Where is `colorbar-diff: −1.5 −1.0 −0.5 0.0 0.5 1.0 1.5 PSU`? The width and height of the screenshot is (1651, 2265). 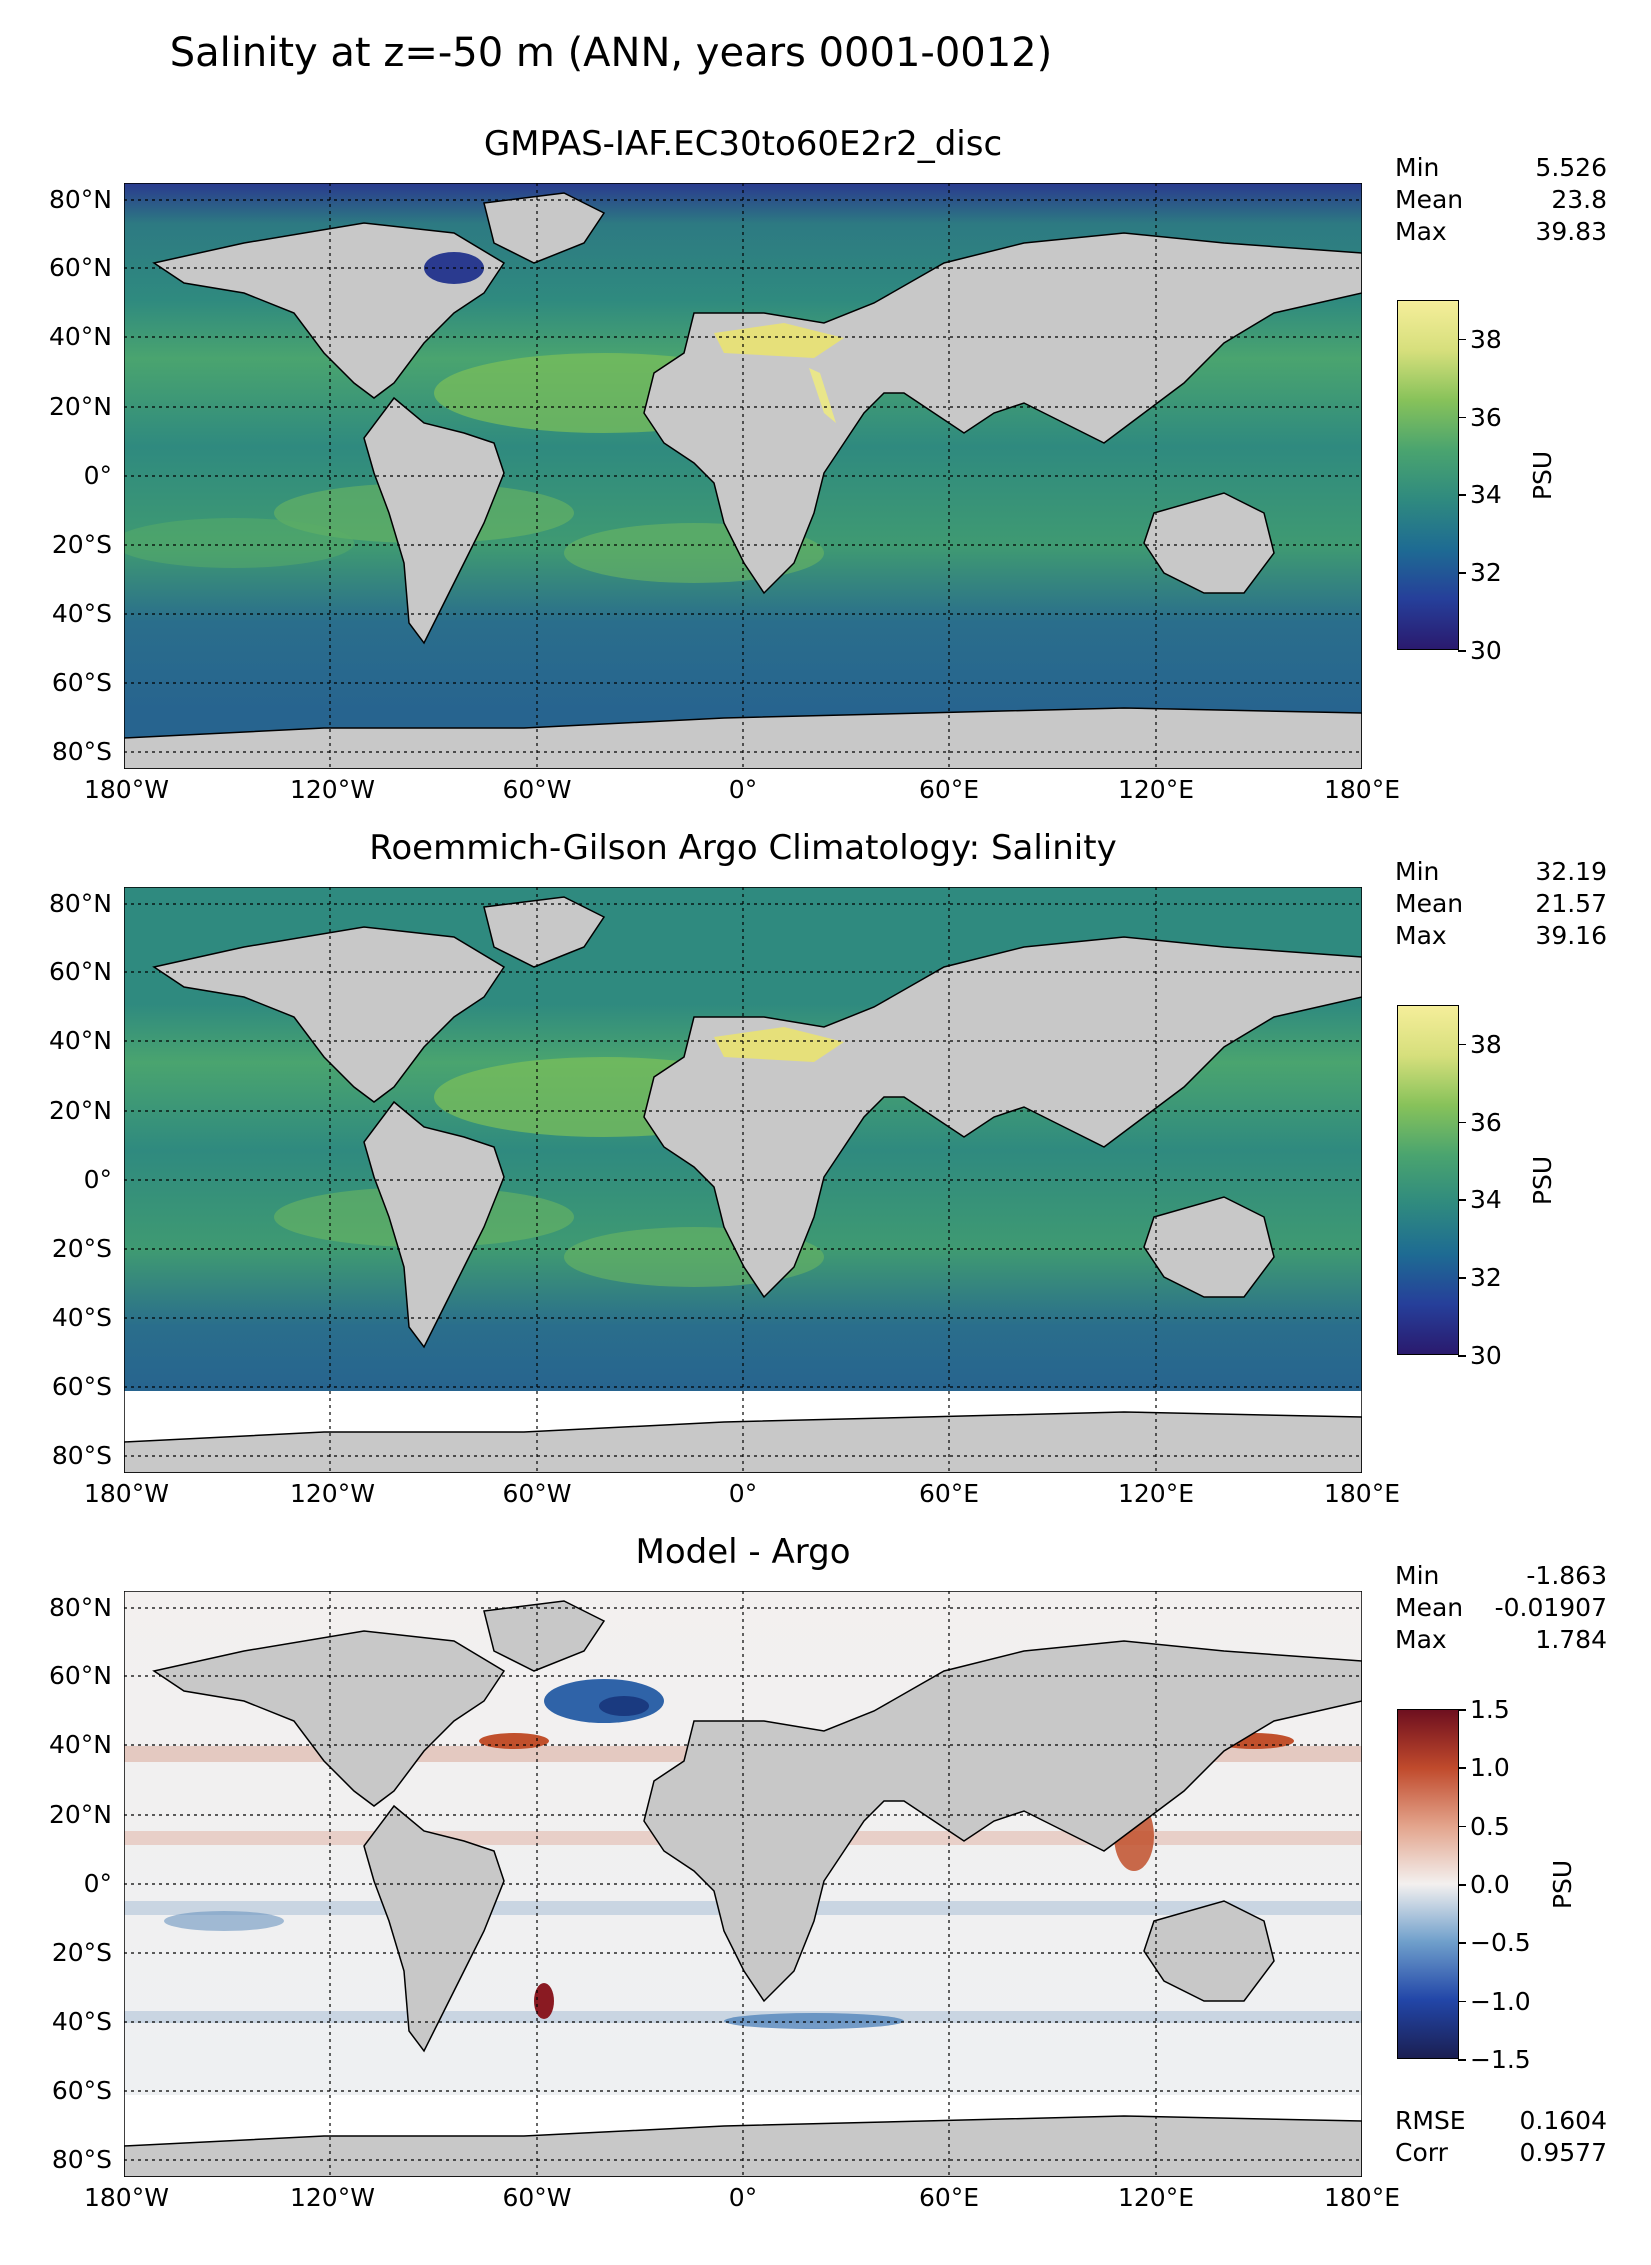 colorbar-diff: −1.5 −1.0 −0.5 0.0 0.5 1.0 1.5 PSU is located at coordinates (1487, 1884).